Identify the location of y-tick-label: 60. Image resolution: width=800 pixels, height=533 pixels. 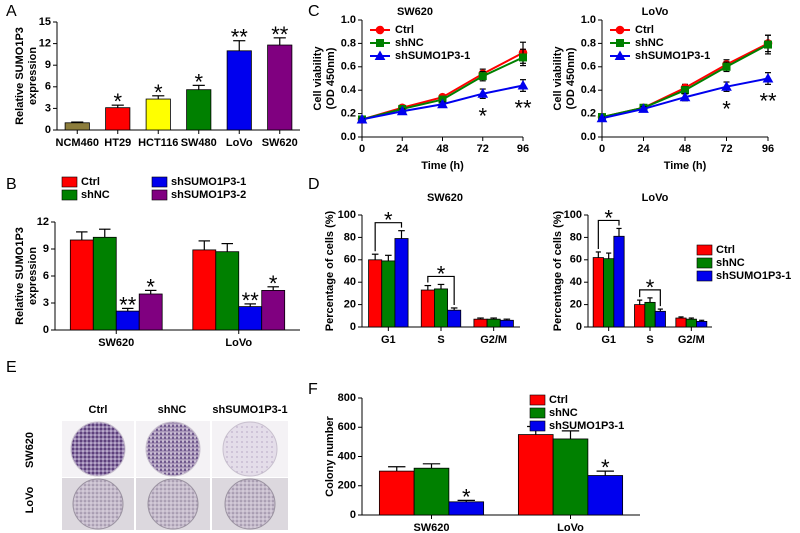
(576, 260).